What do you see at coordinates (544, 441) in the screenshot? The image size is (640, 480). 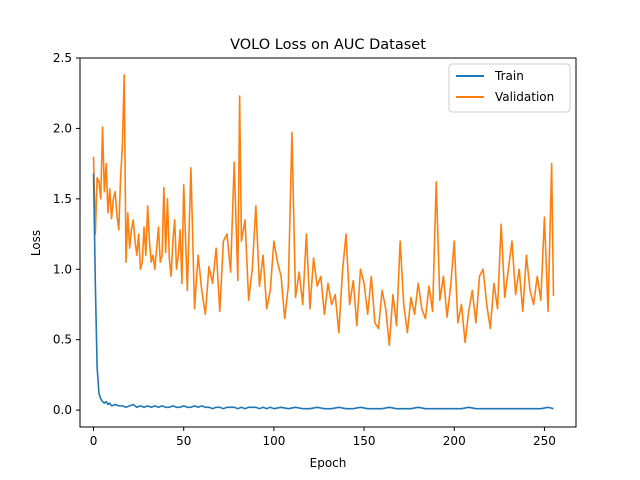 I see `x-tick-label: 250` at bounding box center [544, 441].